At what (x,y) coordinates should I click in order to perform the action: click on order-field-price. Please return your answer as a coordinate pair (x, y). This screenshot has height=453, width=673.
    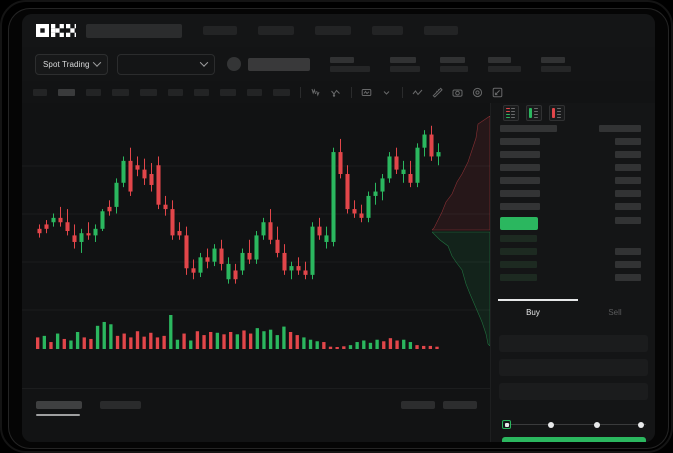
    Looking at the image, I should click on (573, 343).